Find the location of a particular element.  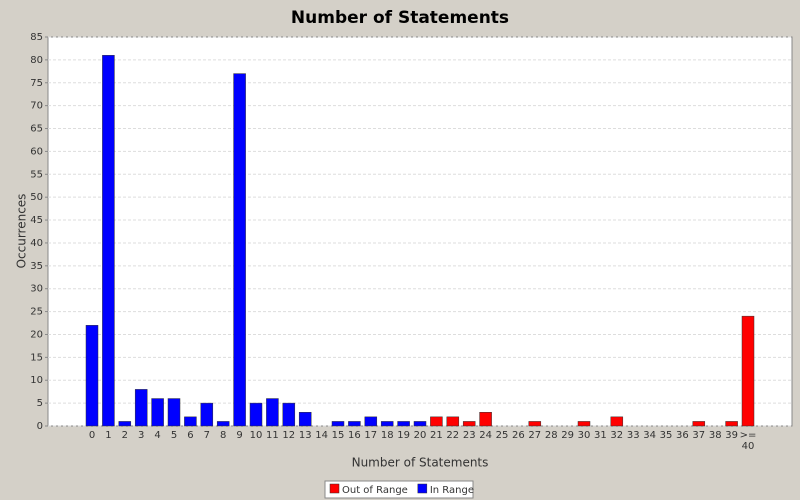

y-tick-label: 45 is located at coordinates (36, 220).